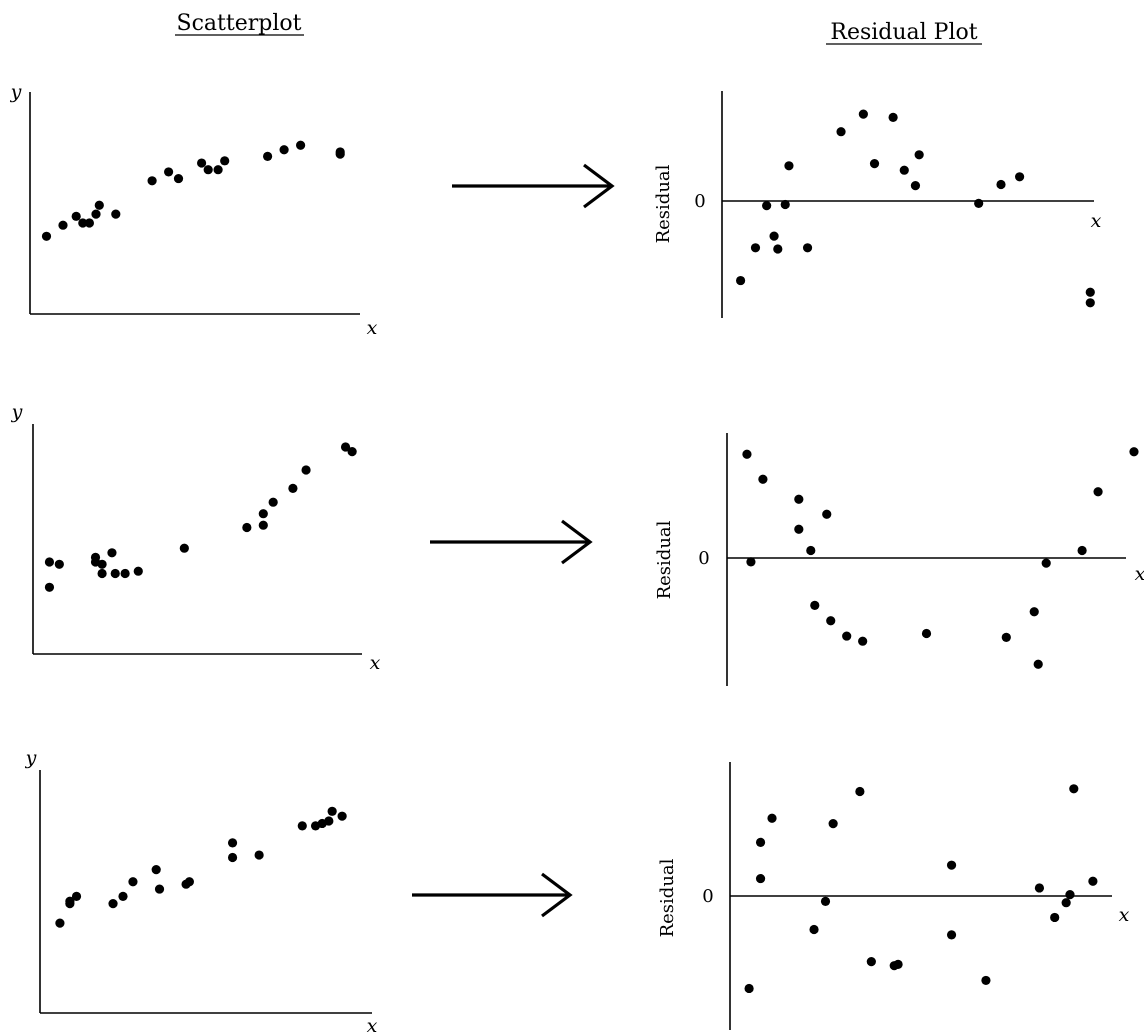  What do you see at coordinates (893, 896) in the screenshot?
I see `residual-plot-3: 0 Residual x` at bounding box center [893, 896].